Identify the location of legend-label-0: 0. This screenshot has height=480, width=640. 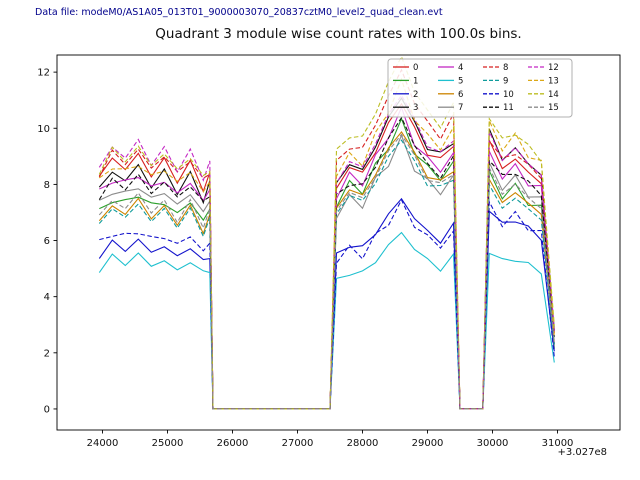
(415, 68).